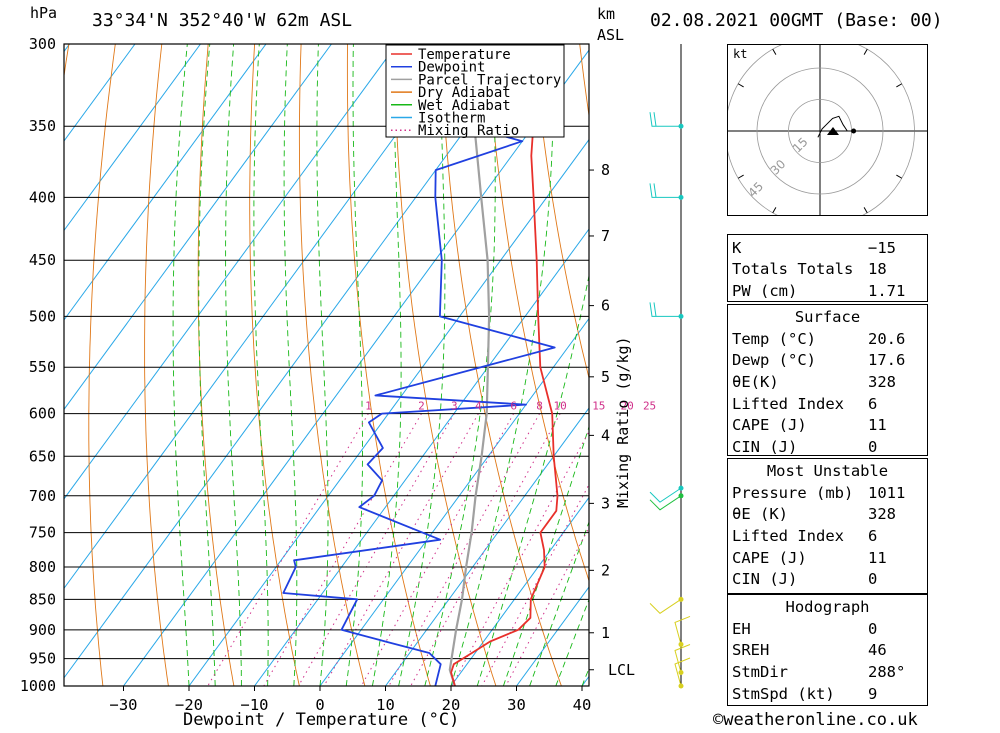  Describe the element at coordinates (611, 35) in the screenshot. I see `asl-label: ASL` at that location.